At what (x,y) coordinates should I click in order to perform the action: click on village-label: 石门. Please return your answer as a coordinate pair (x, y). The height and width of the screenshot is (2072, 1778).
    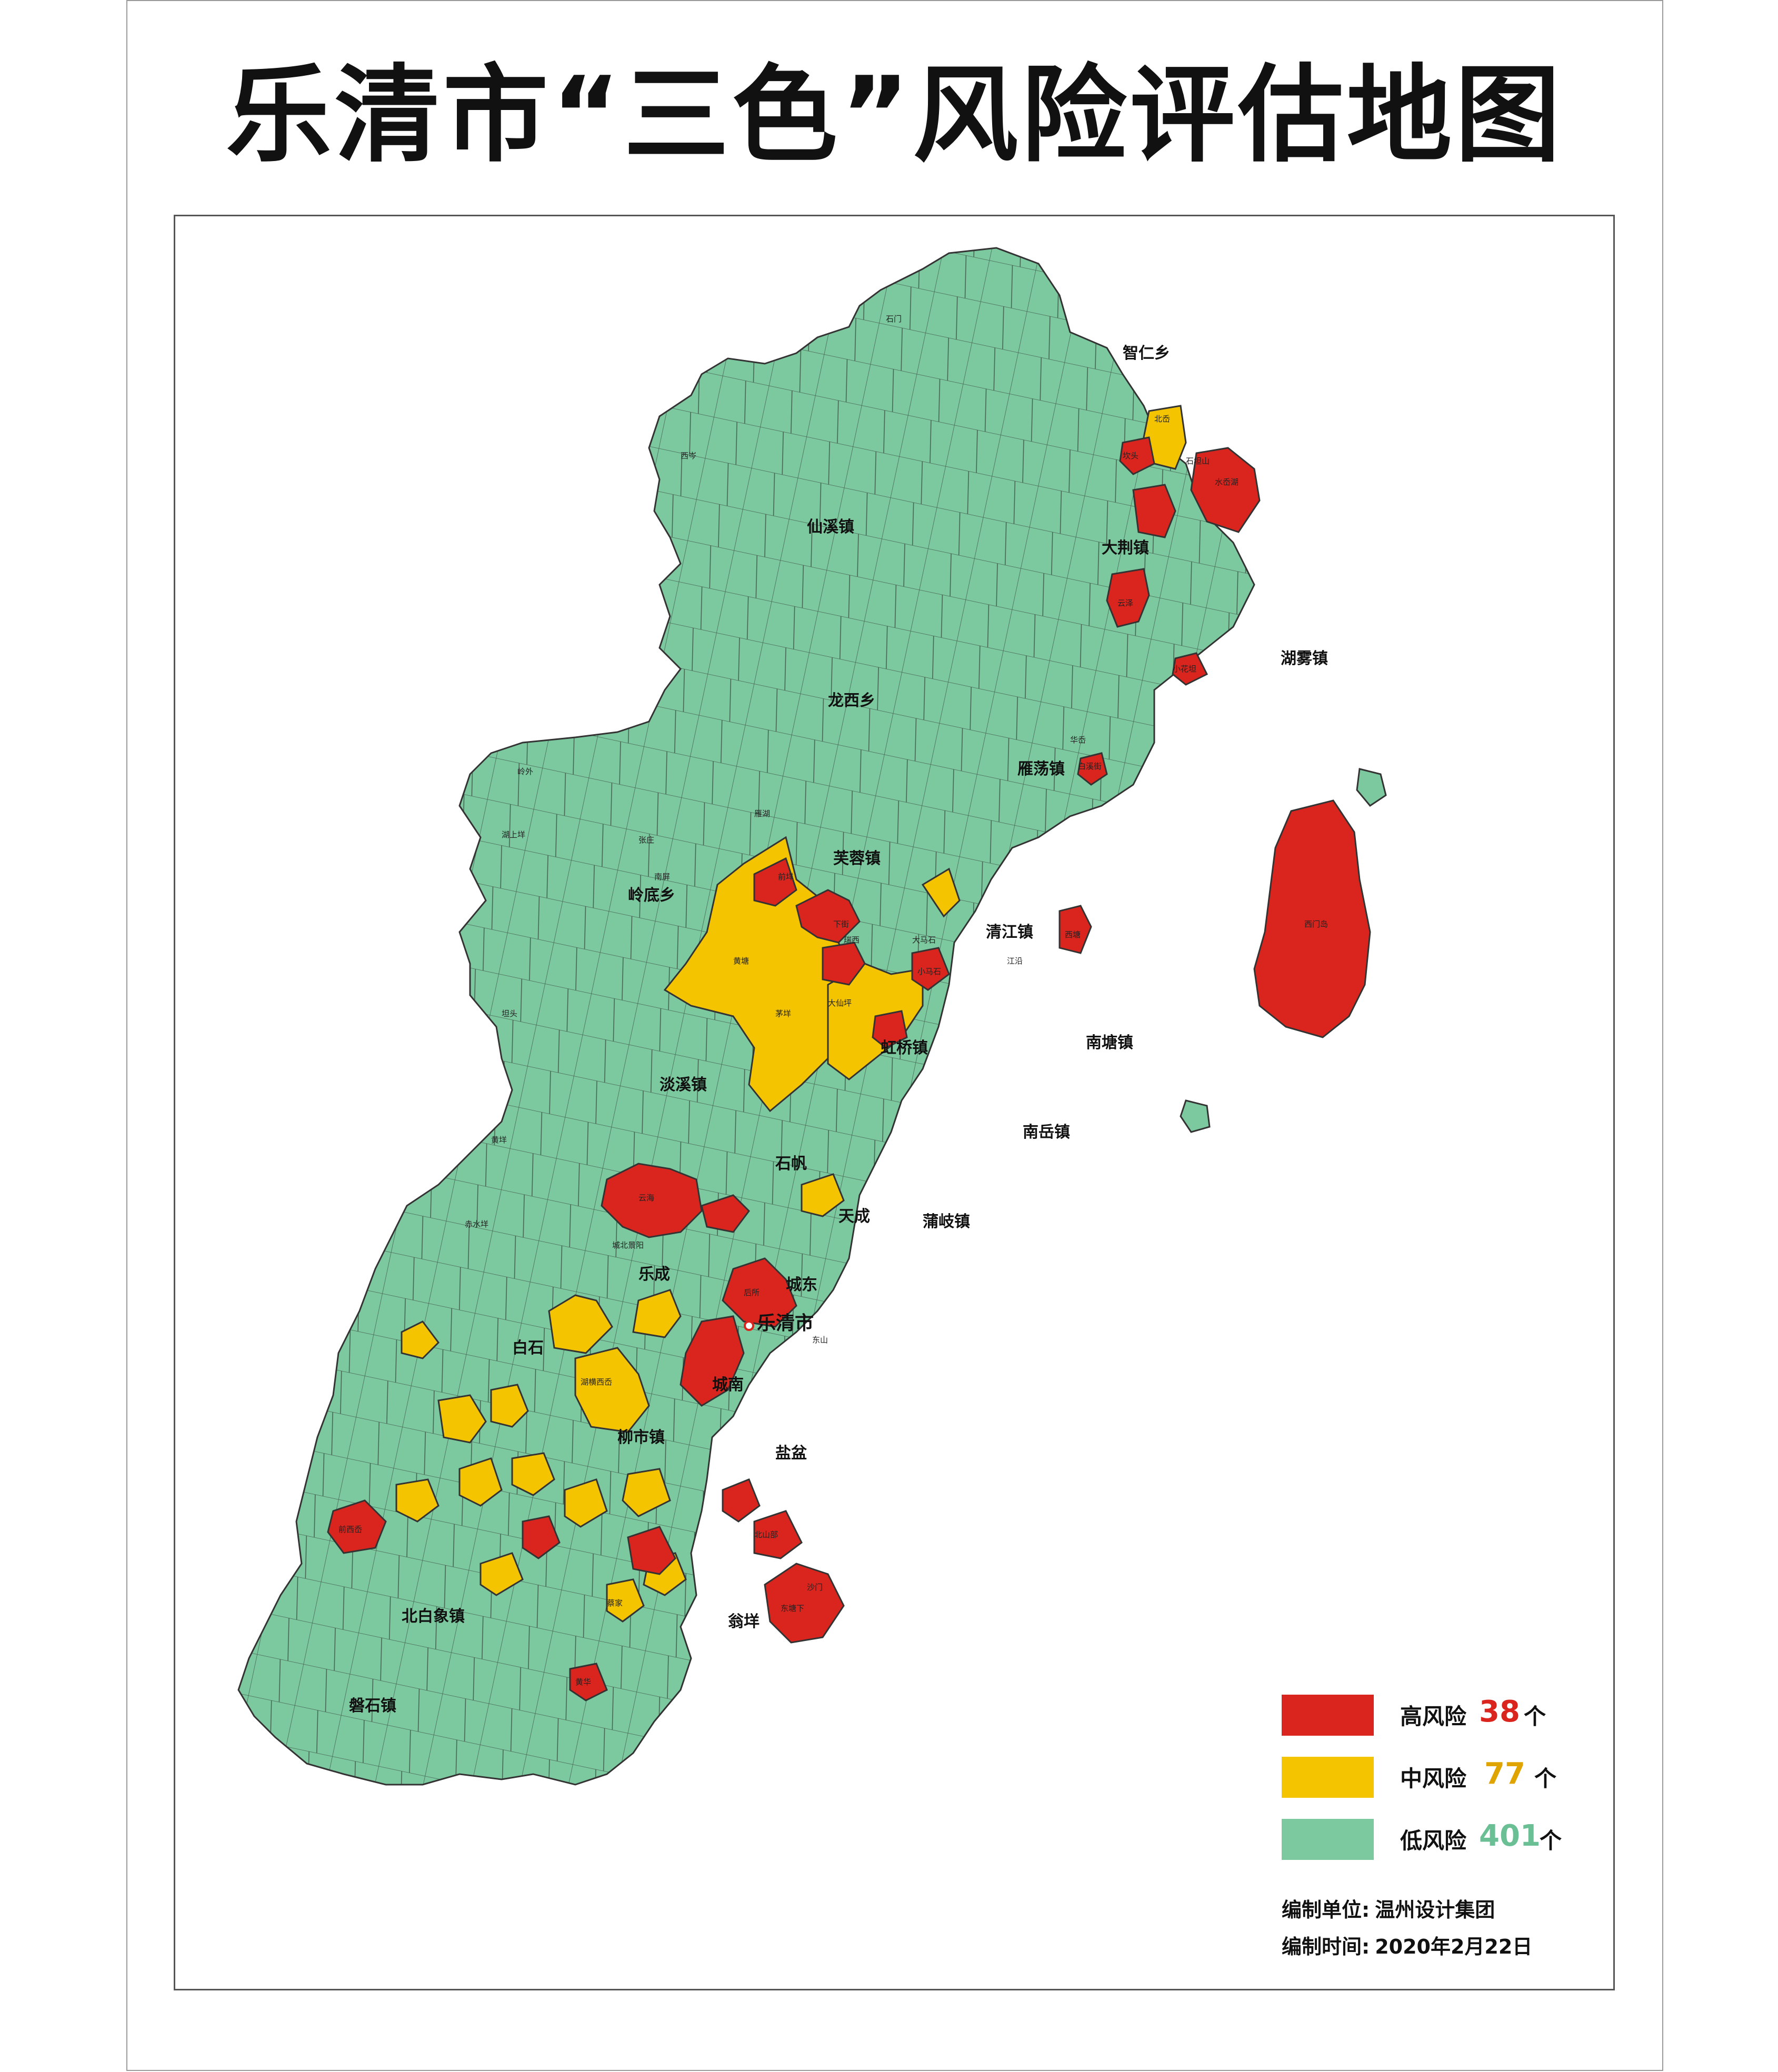
    Looking at the image, I should click on (894, 319).